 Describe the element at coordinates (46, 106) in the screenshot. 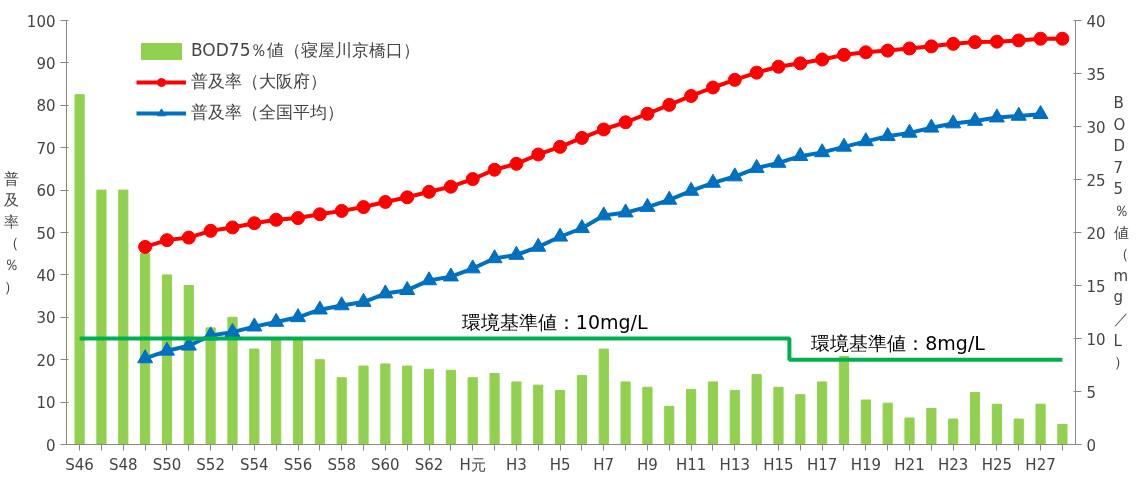

I see `y-tick-label: 80` at that location.